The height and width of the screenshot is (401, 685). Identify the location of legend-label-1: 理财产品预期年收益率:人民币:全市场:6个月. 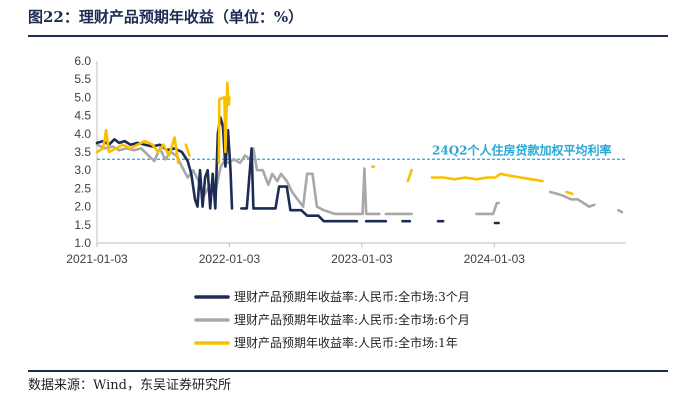
(352, 319).